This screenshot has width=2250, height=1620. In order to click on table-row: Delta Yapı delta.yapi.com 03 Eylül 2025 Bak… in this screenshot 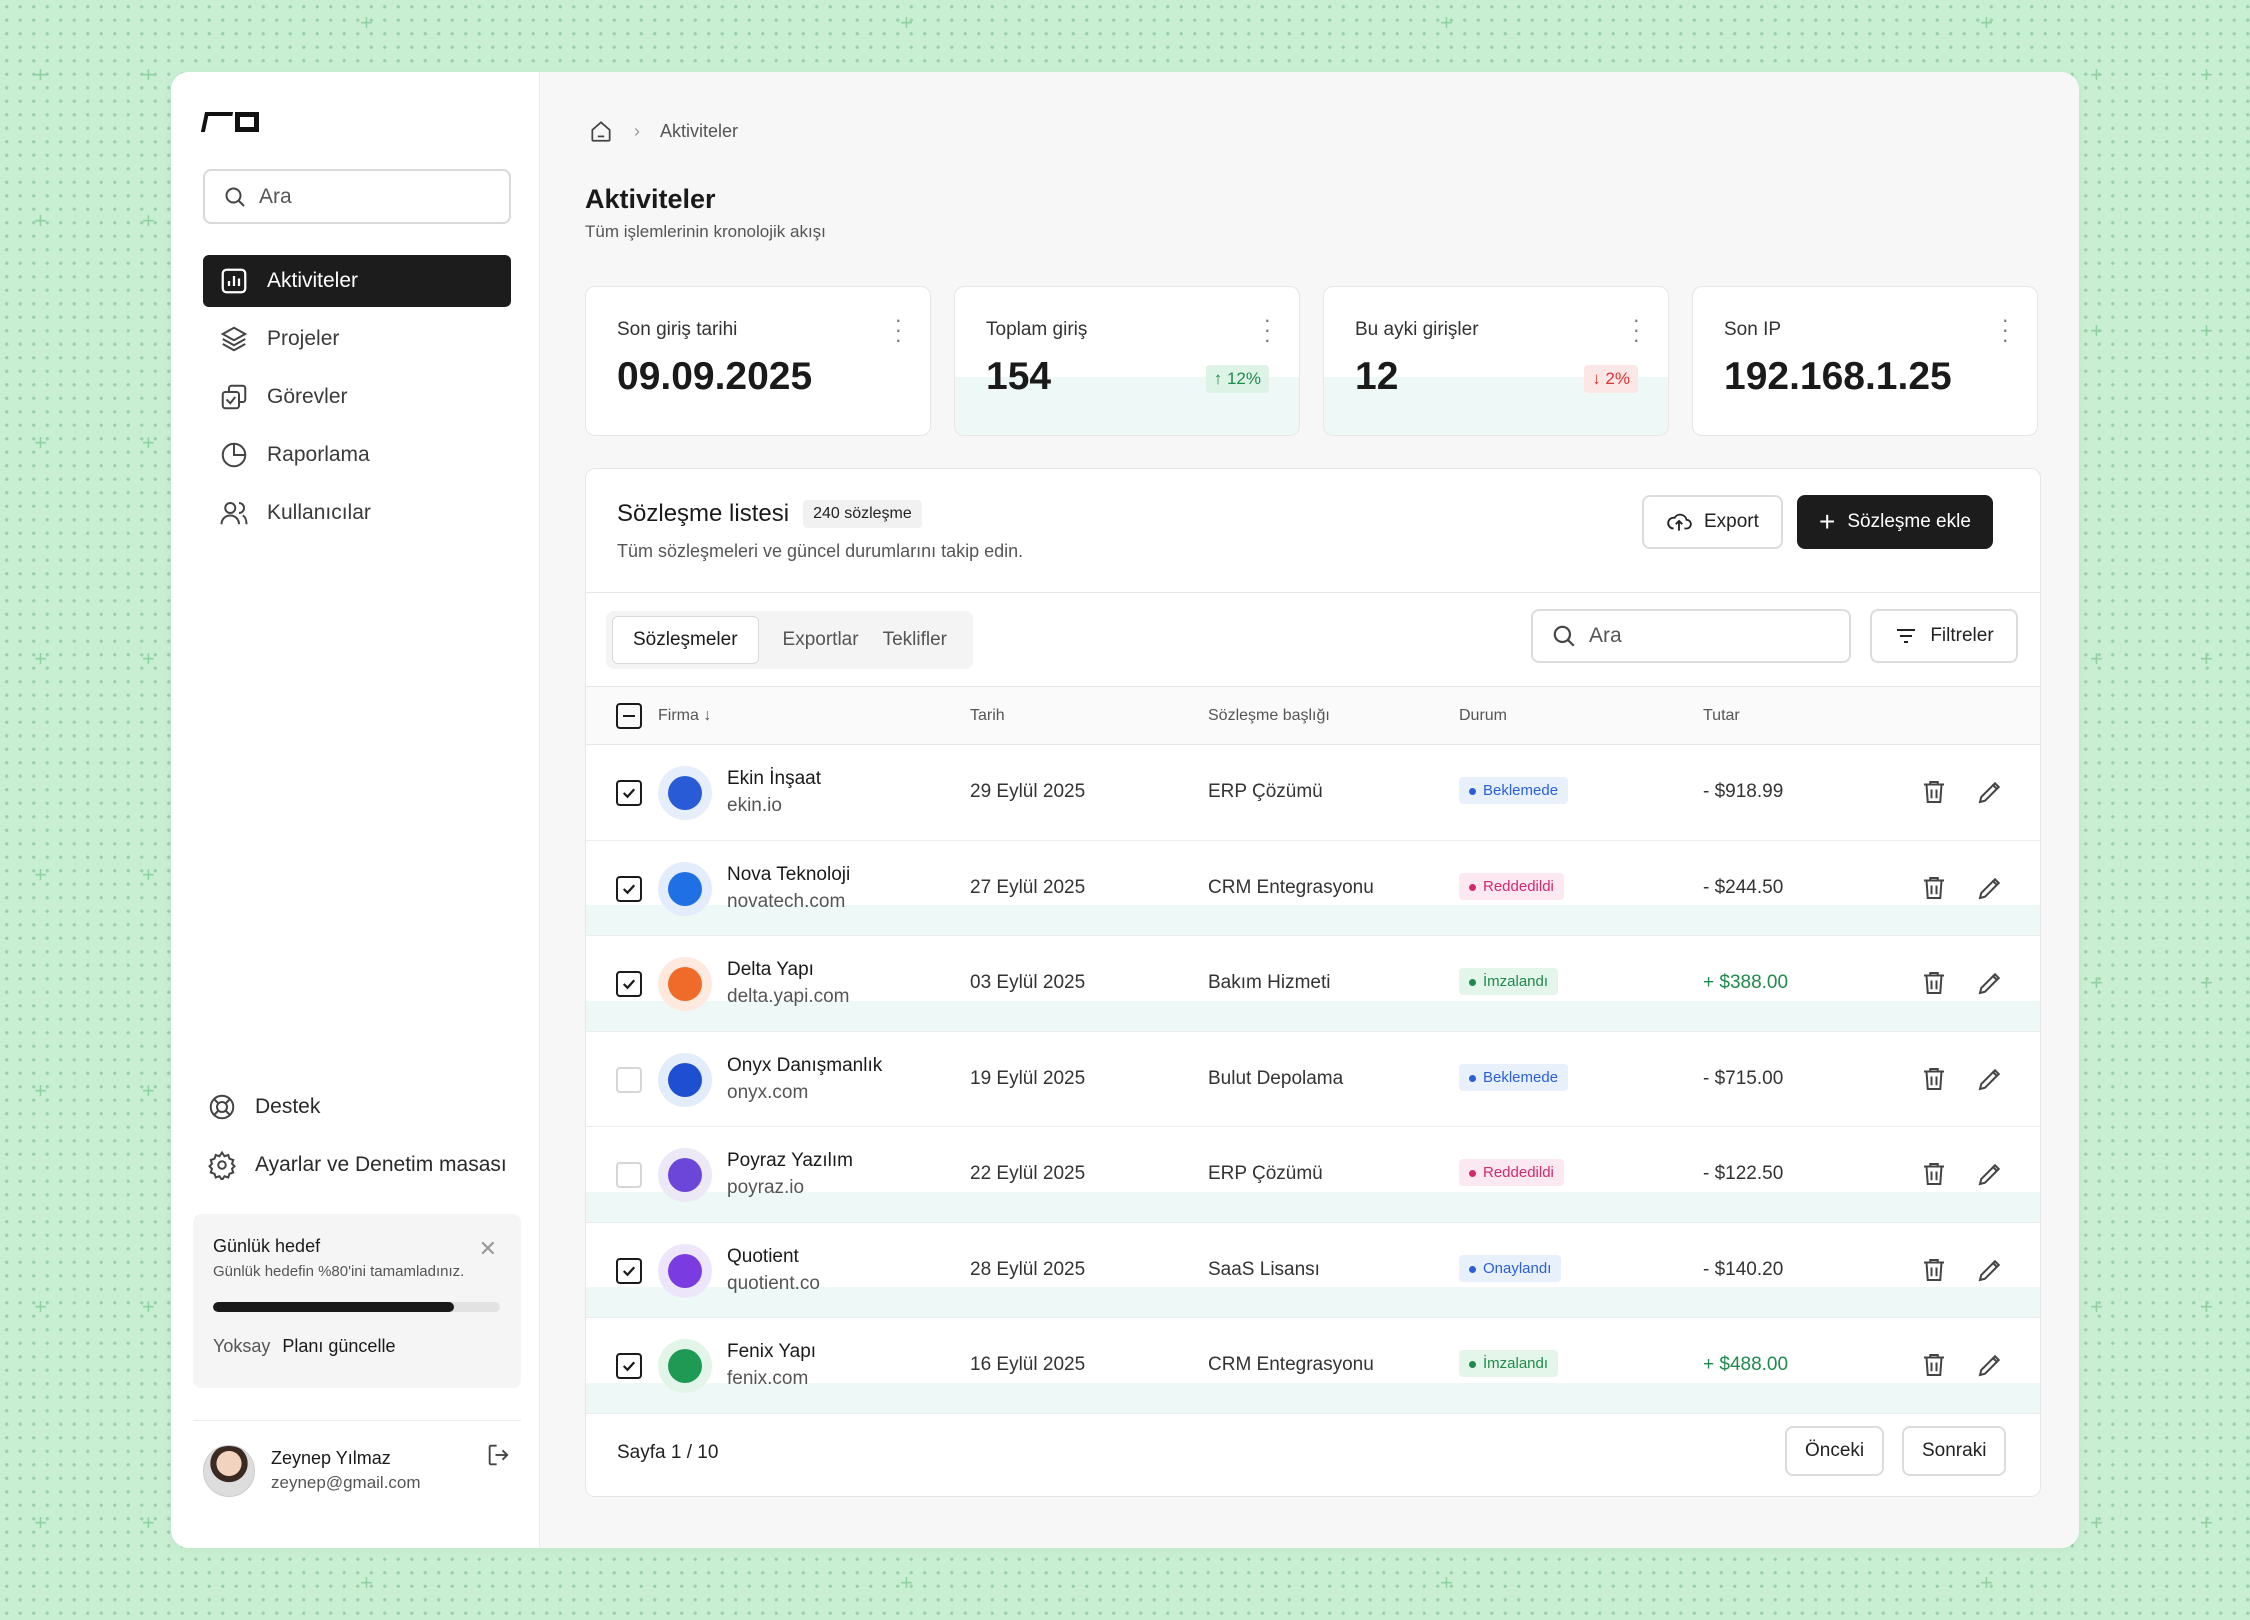, I will do `click(1313, 984)`.